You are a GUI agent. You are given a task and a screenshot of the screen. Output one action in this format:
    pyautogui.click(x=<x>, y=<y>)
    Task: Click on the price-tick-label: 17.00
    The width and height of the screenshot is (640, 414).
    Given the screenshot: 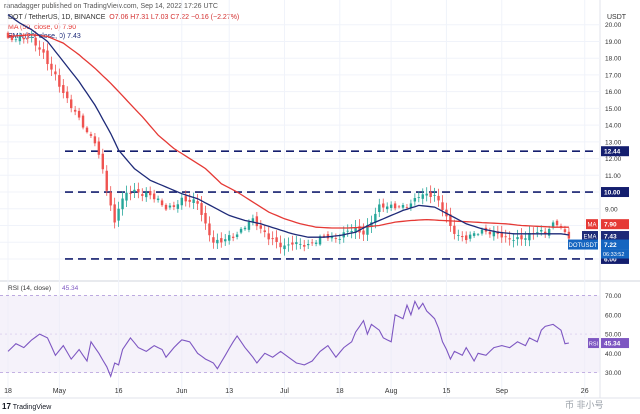 What is the action you would take?
    pyautogui.click(x=613, y=75)
    